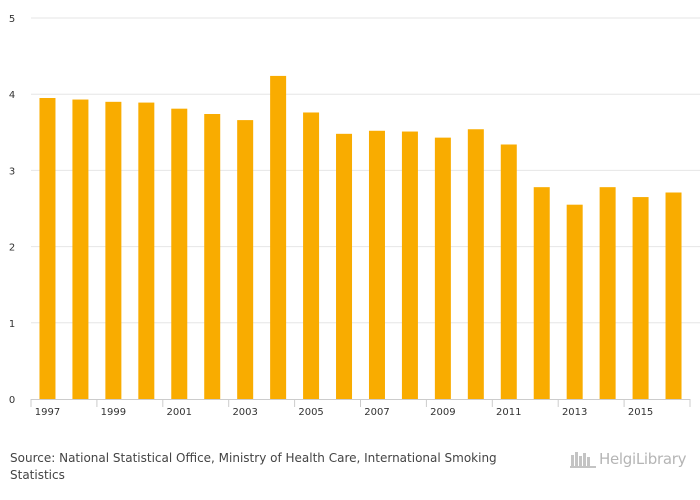 This screenshot has height=500, width=700. Describe the element at coordinates (33, 458) in the screenshot. I see `source-label: Source:` at that location.